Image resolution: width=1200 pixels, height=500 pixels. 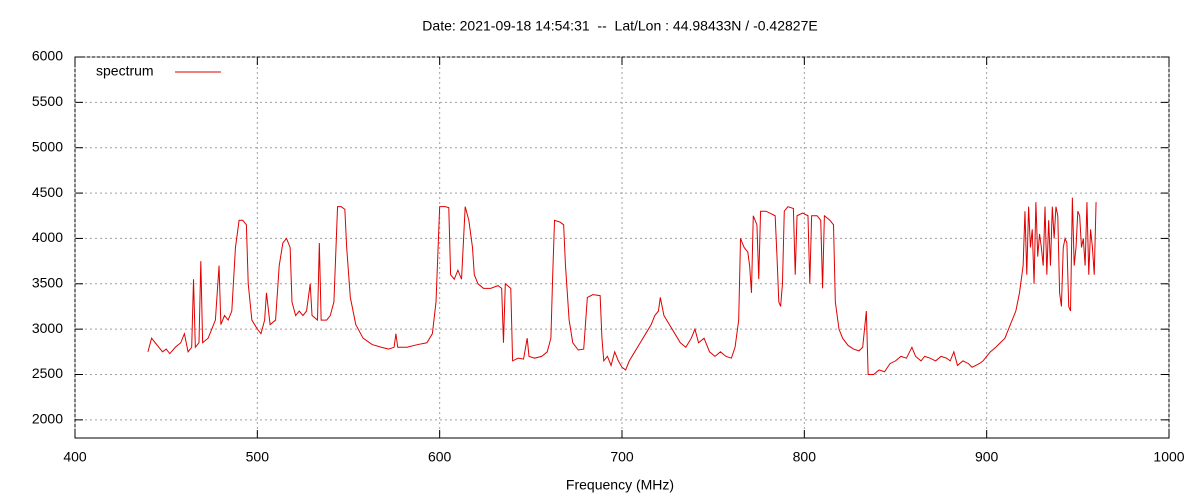 What do you see at coordinates (47, 373) in the screenshot?
I see `y-tick-label: 2500` at bounding box center [47, 373].